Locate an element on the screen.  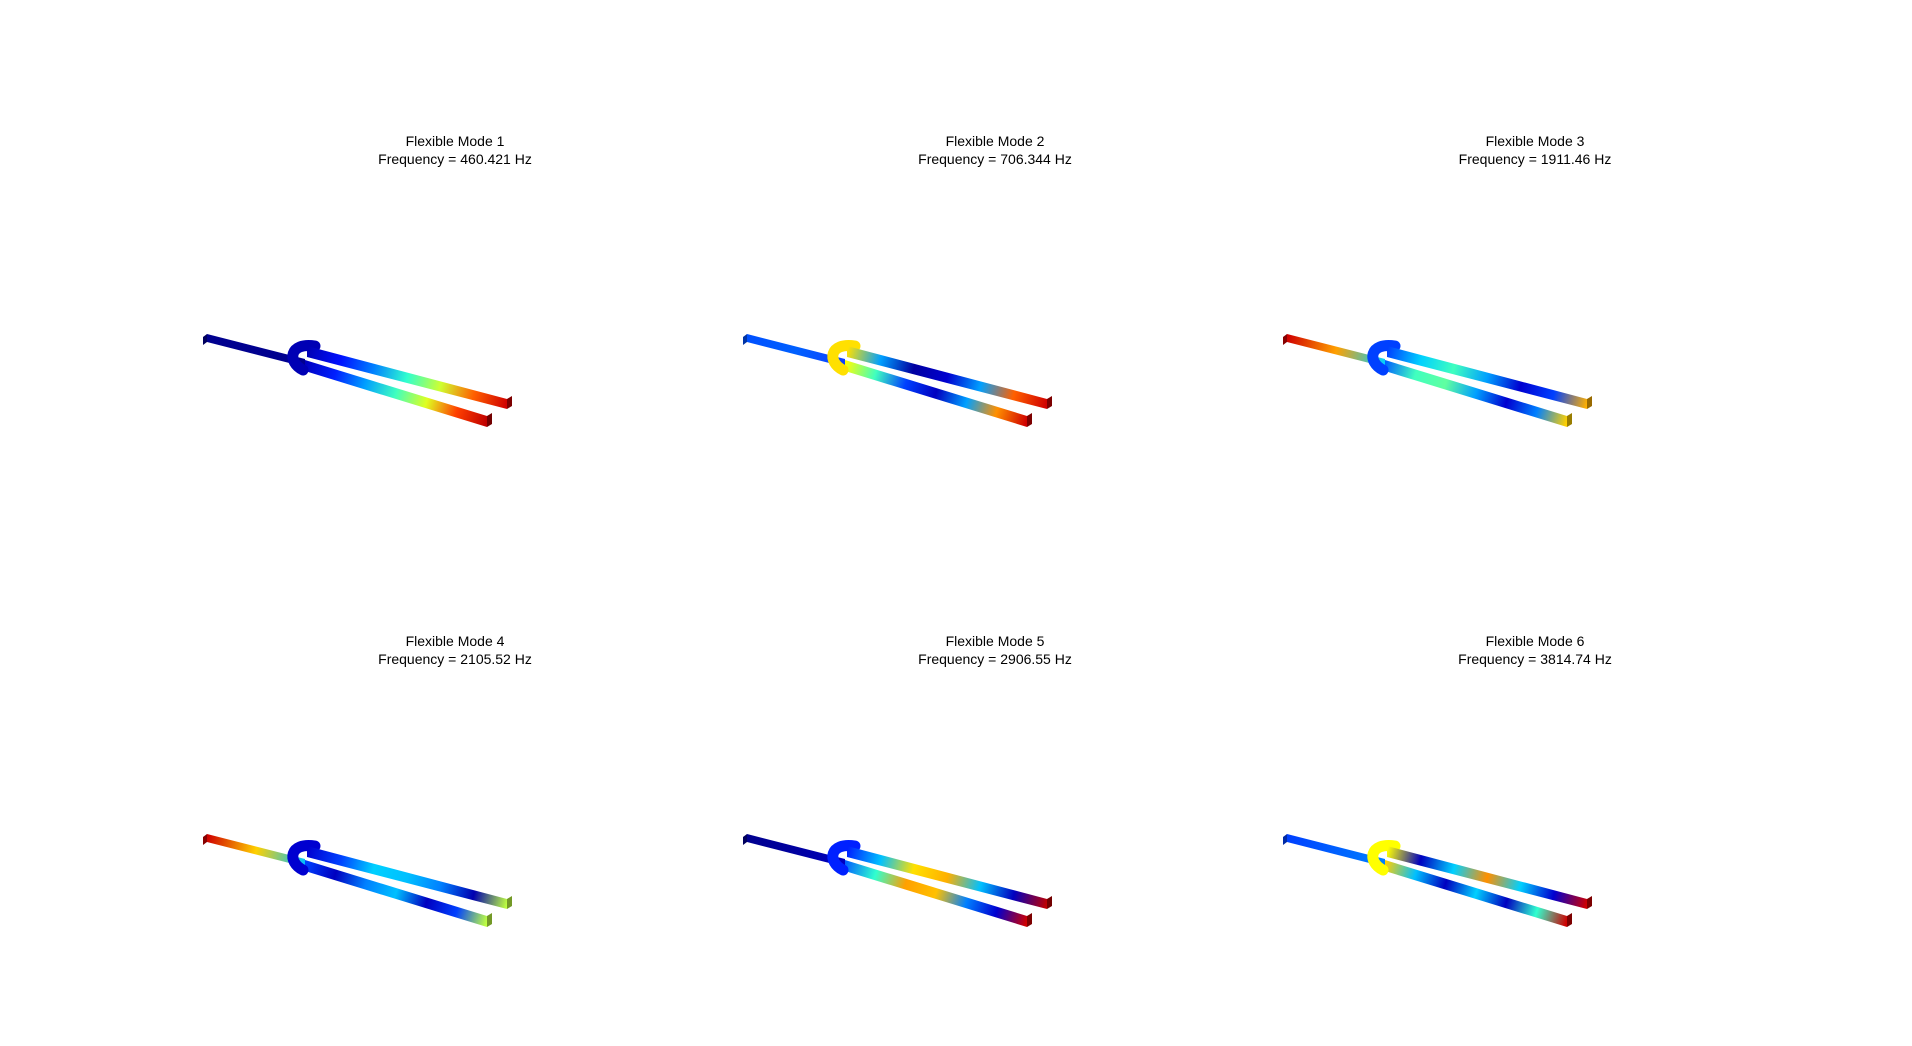
mode-title: Flexible Mode 4 is located at coordinates (455, 641).